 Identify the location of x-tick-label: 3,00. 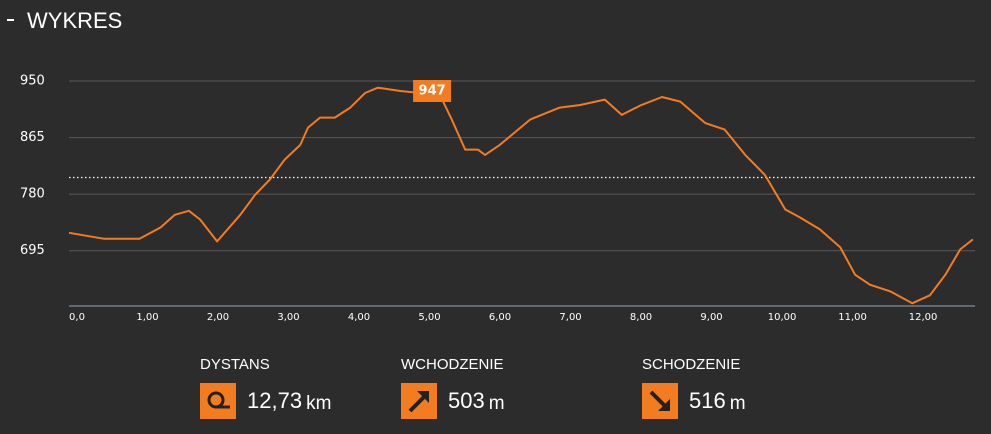
(288, 317).